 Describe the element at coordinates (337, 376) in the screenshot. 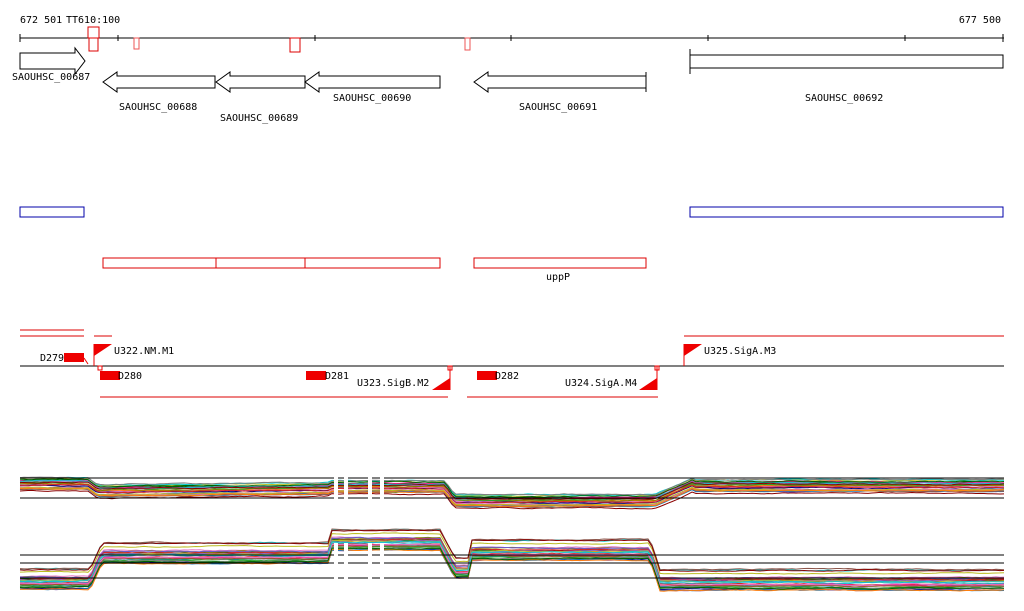

I see `downstream-label: D281` at that location.